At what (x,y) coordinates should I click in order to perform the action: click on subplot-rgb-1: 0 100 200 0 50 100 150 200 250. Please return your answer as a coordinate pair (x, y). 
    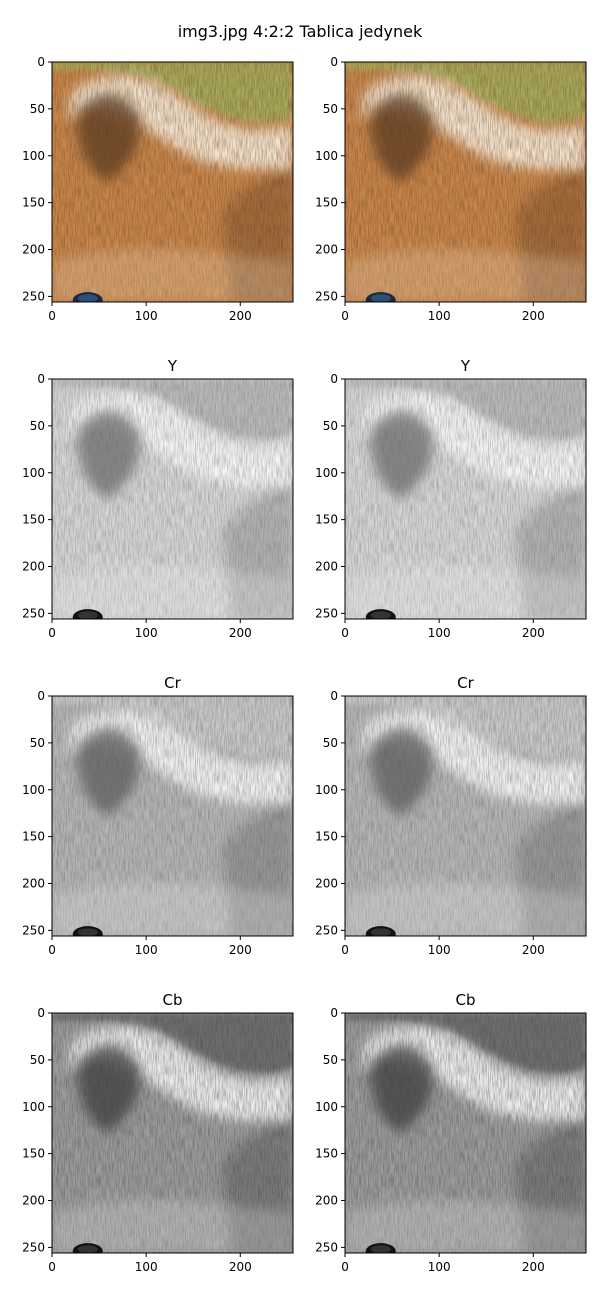
    Looking at the image, I should click on (158, 189).